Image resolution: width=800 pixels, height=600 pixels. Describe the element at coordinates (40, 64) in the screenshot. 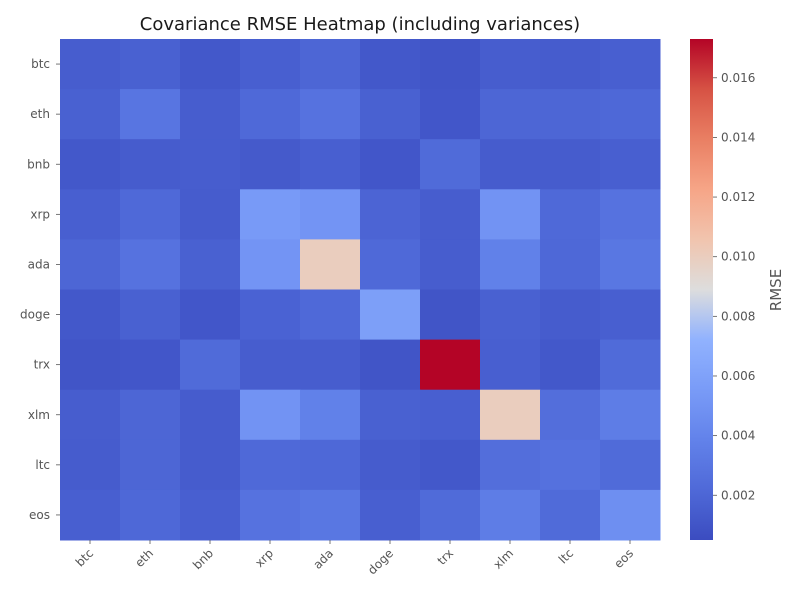

I see `row-tick-label: btc` at that location.